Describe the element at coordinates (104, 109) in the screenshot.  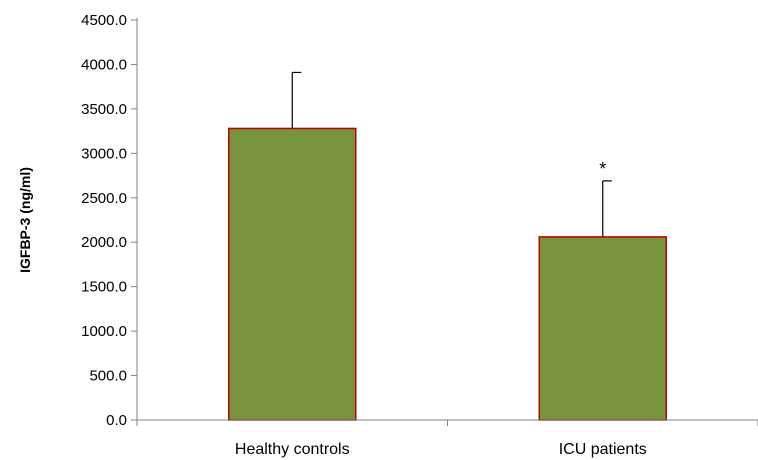
I see `y-tick-label: 3500.0` at that location.